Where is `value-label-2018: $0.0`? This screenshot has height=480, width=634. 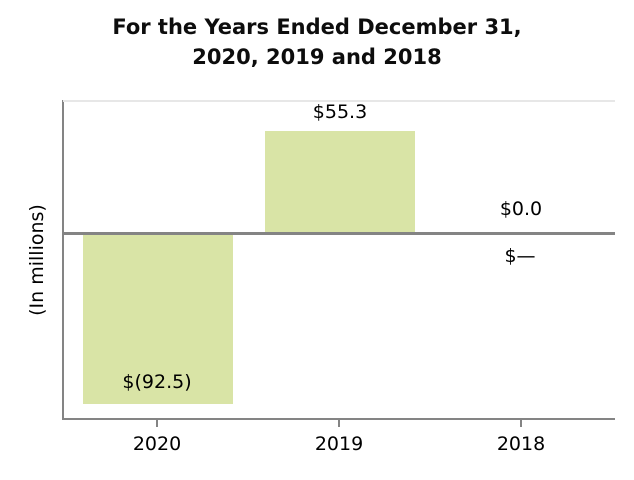
value-label-2018: $0.0 is located at coordinates (521, 209).